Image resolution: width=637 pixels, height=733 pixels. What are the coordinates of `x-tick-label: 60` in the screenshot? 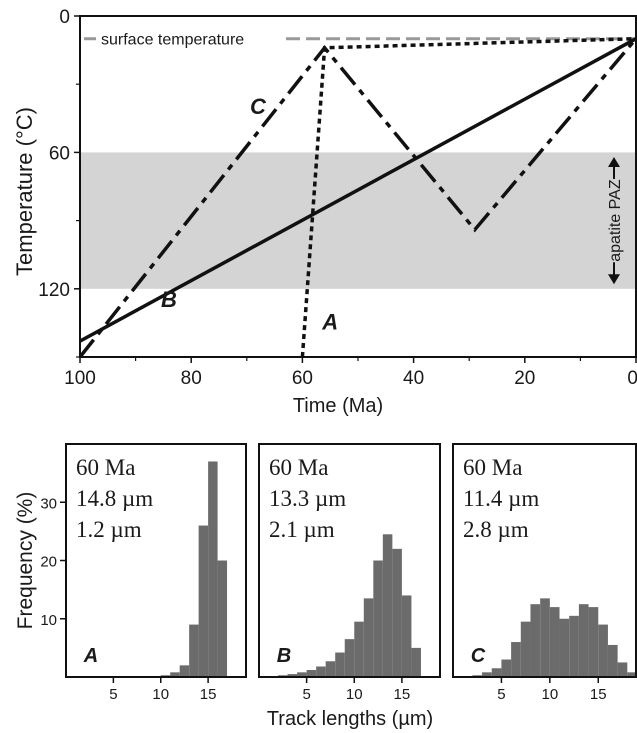 It's located at (302, 378).